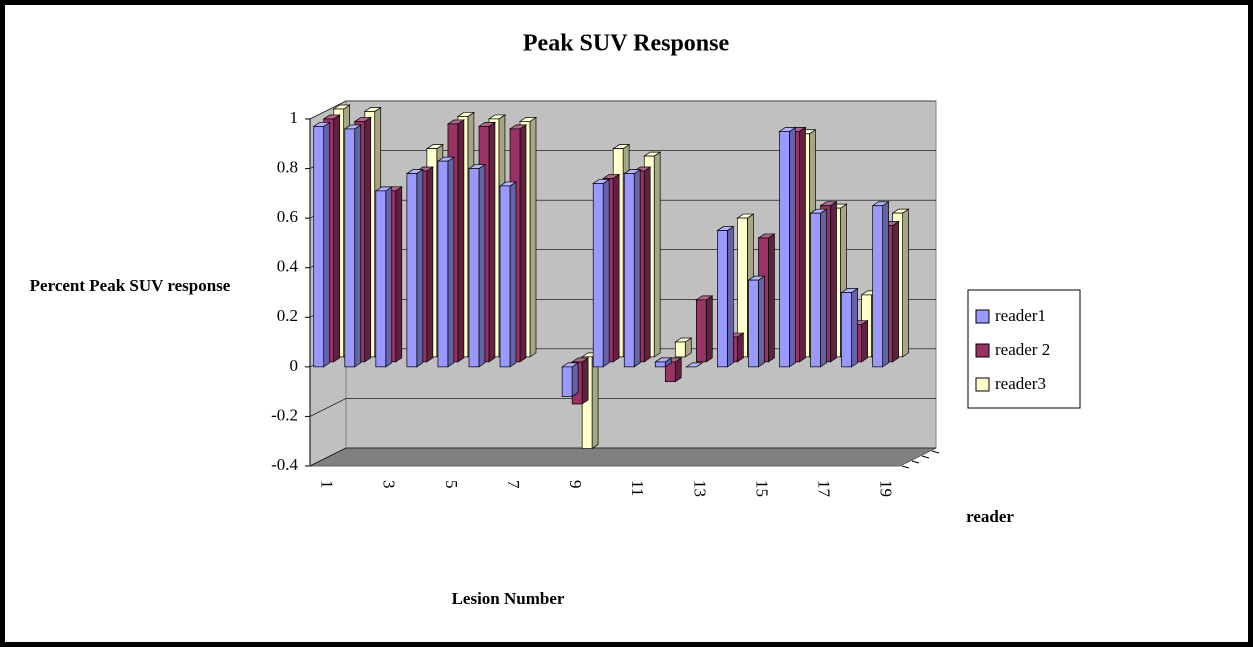 Image resolution: width=1253 pixels, height=647 pixels. What do you see at coordinates (513, 484) in the screenshot?
I see `x-tick-label: 7` at bounding box center [513, 484].